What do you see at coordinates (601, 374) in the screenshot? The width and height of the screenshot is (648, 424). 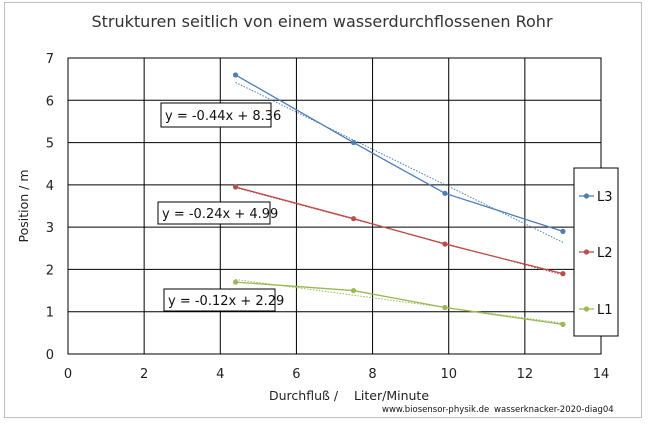 I see `x-tick-label: 14` at bounding box center [601, 374].